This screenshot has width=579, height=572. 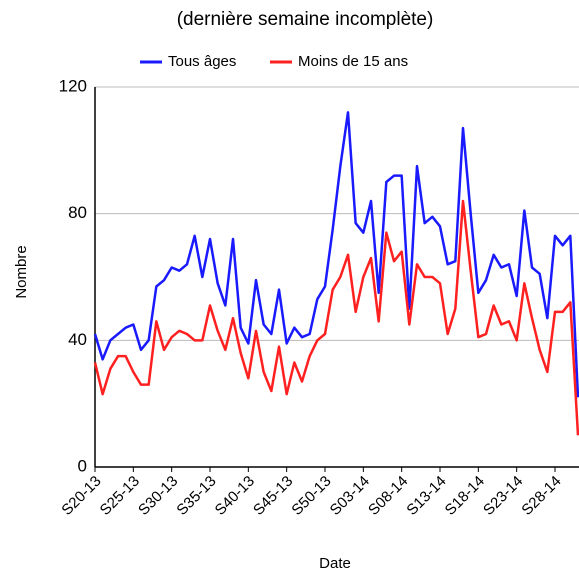 I want to click on x-tick-label: S20-13, so click(x=81, y=496).